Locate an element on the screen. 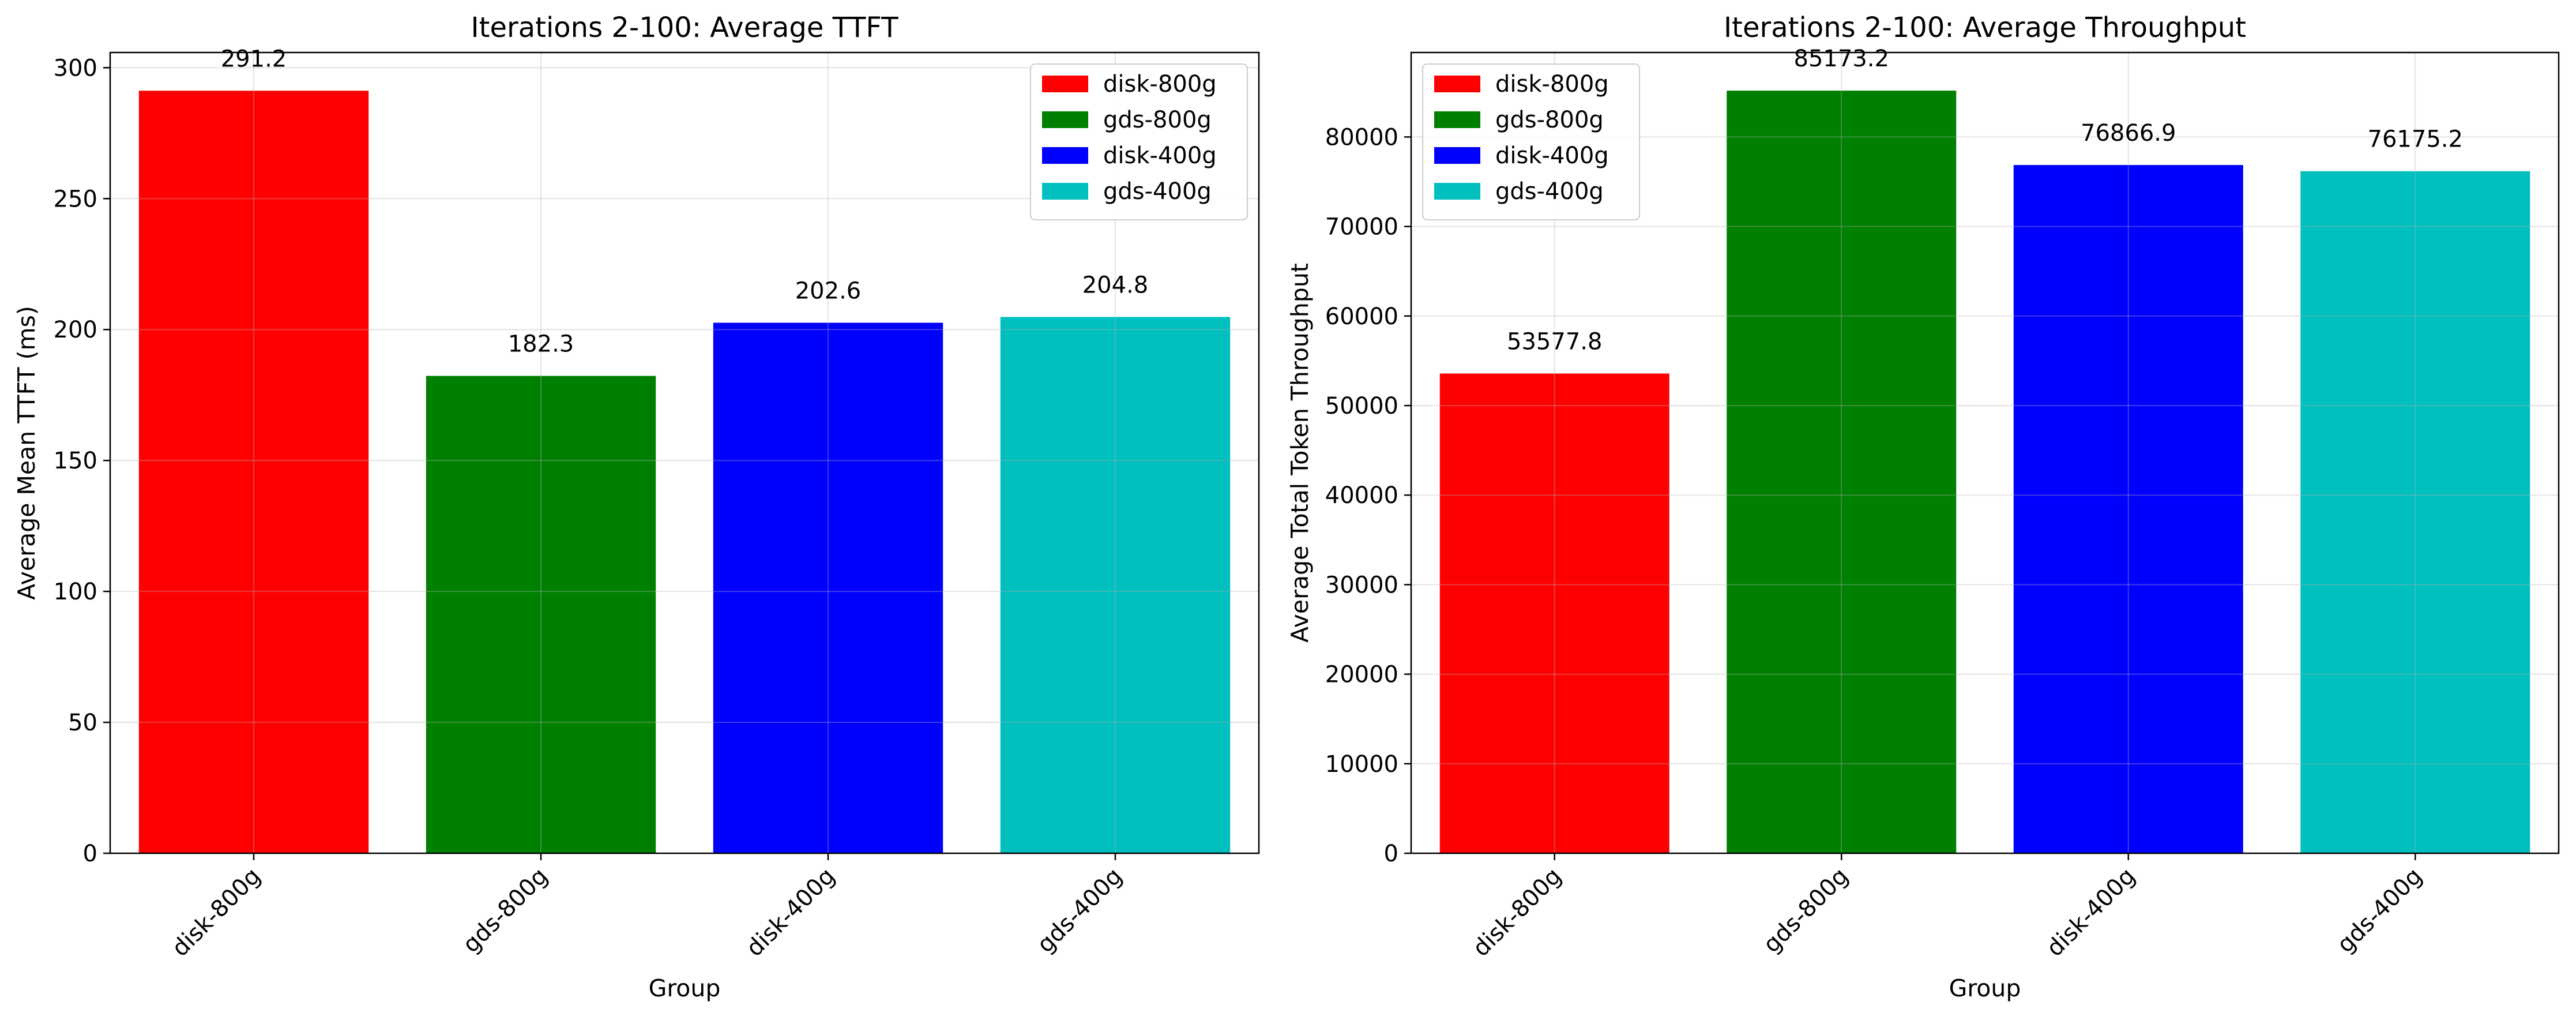 This screenshot has width=2576, height=1020. y-tick-label: 100 is located at coordinates (75, 592).